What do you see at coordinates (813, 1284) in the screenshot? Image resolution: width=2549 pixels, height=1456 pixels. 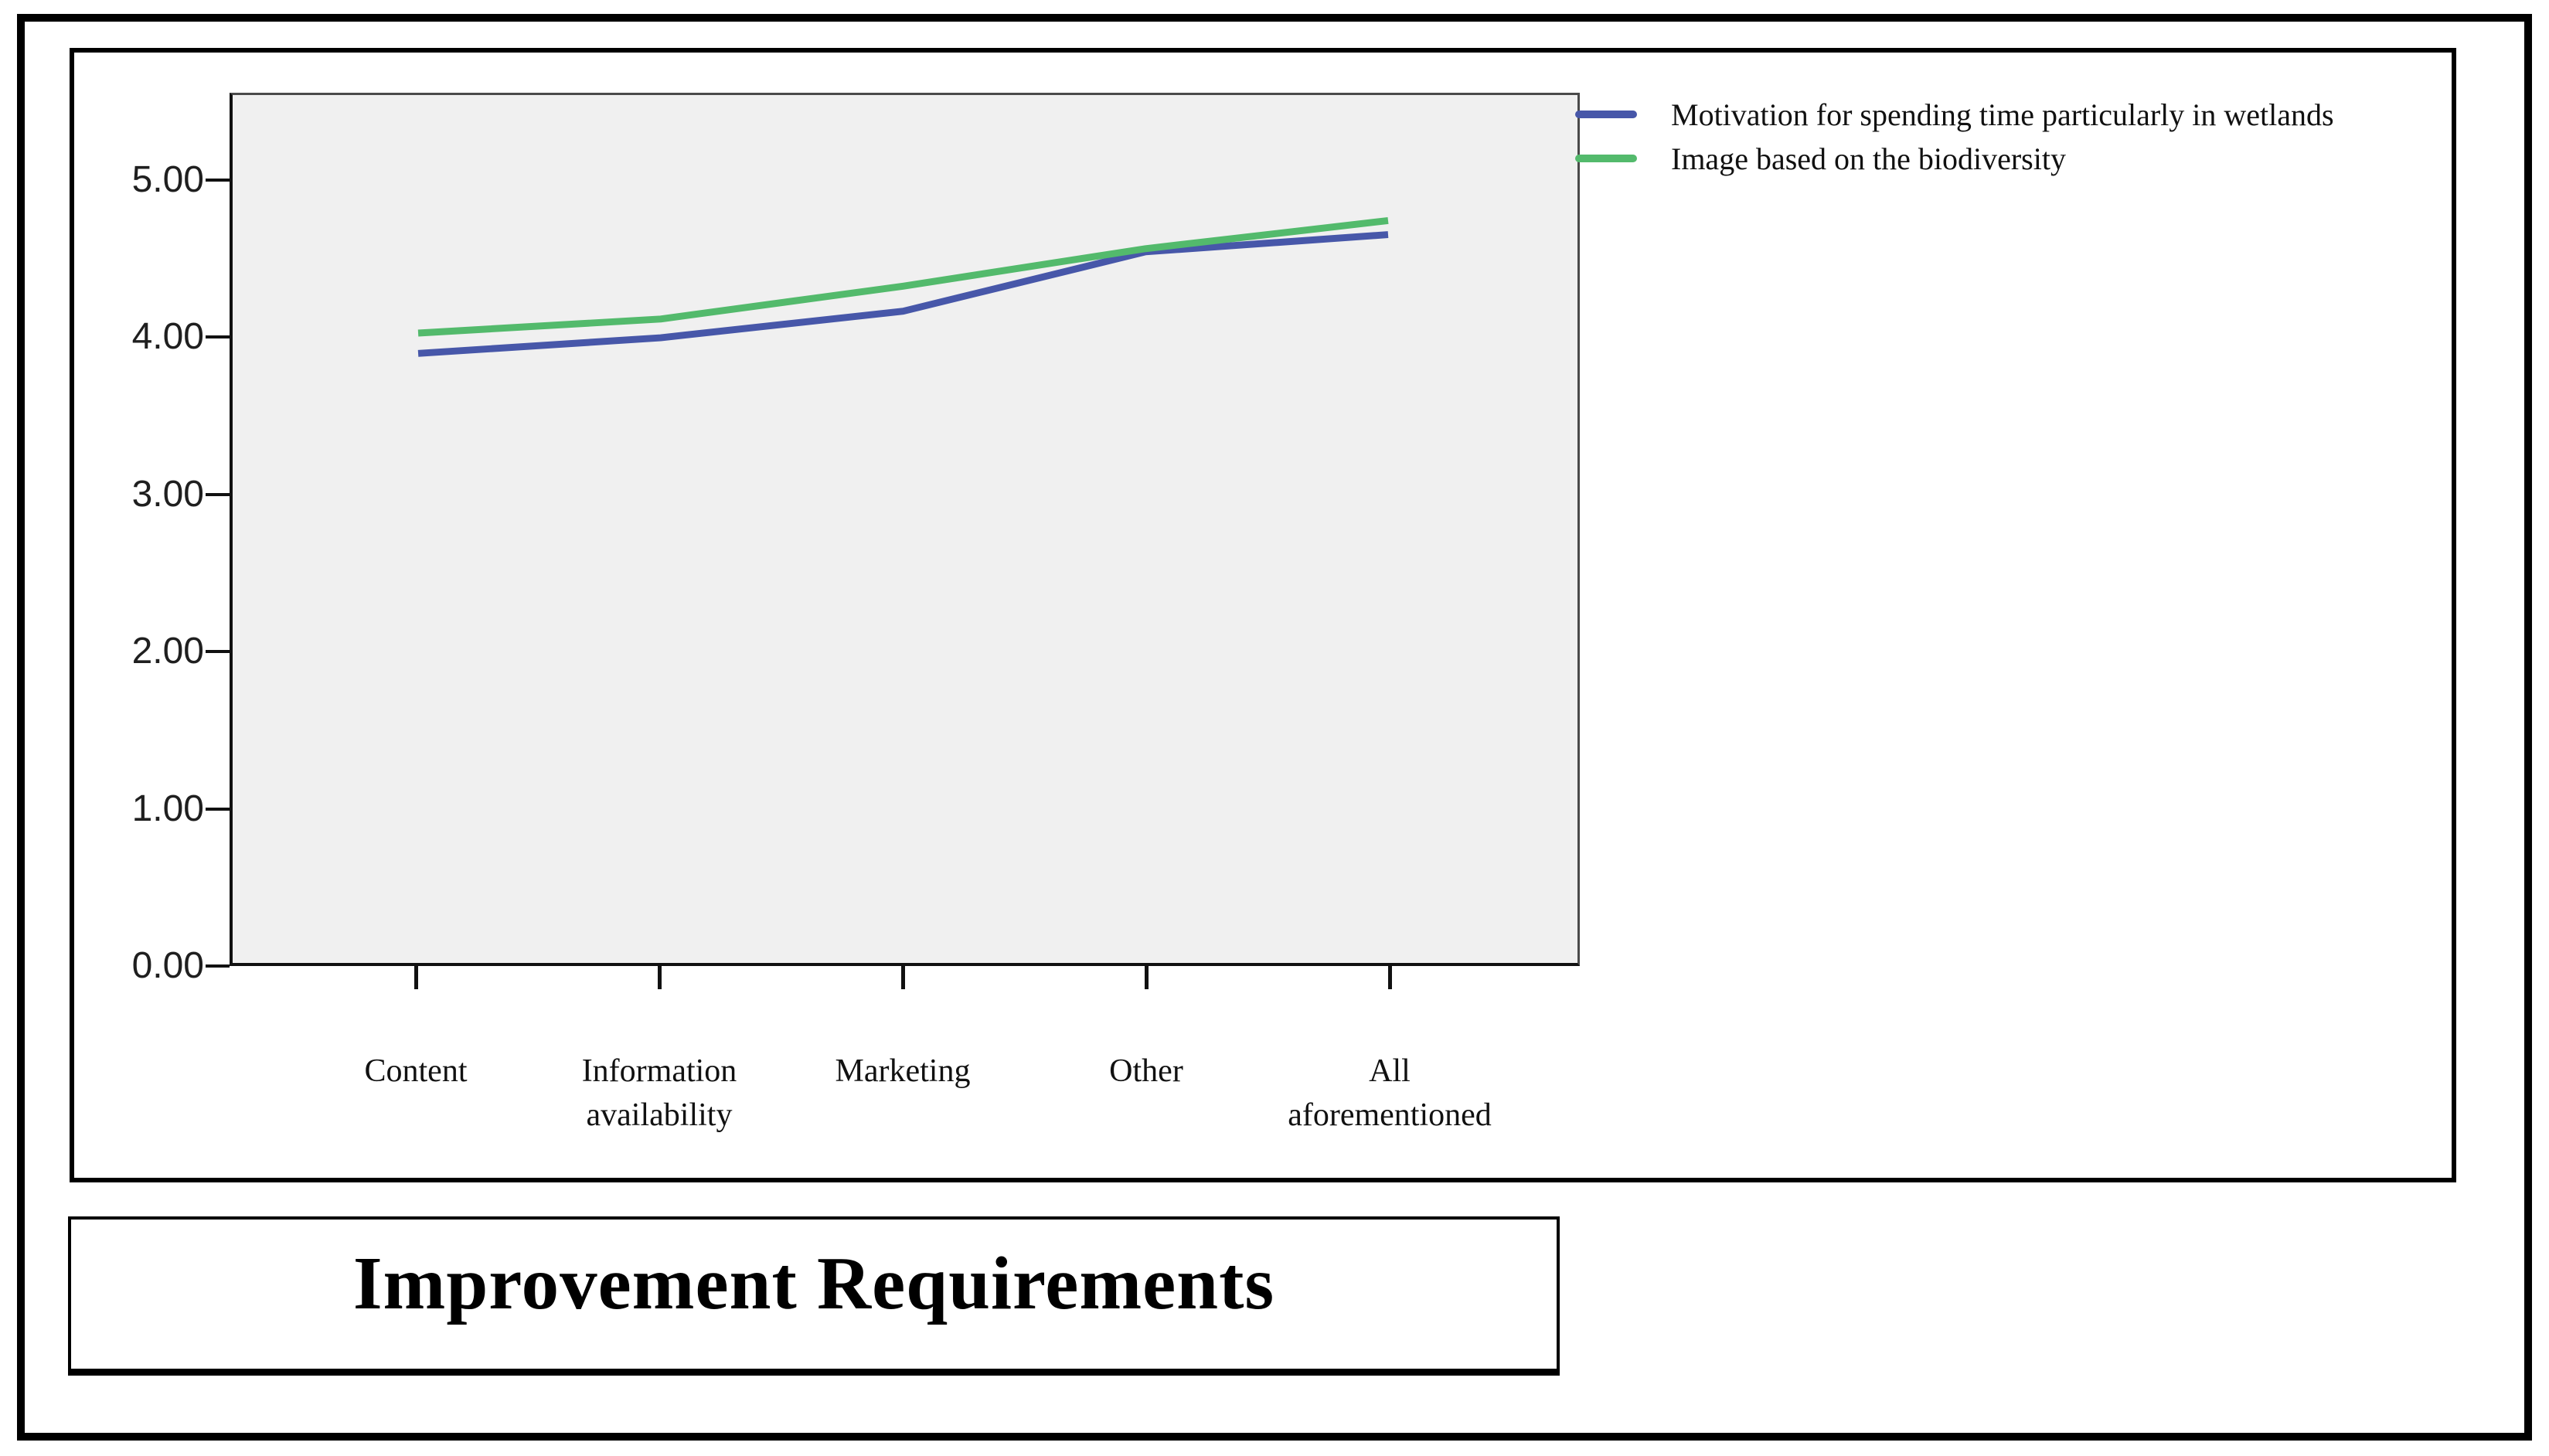 I see `chart-title: Improvement Requirements` at bounding box center [813, 1284].